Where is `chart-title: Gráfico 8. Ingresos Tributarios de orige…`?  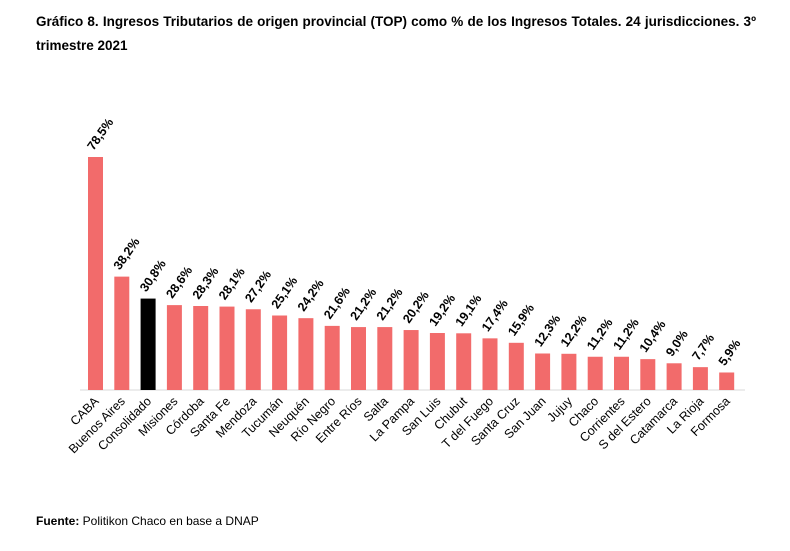
chart-title: Gráfico 8. Ingresos Tributarios de orige… is located at coordinates (396, 33).